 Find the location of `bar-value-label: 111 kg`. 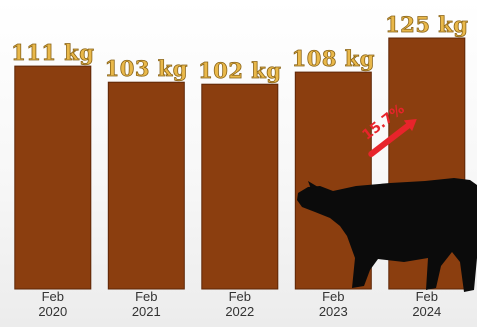

bar-value-label: 111 kg is located at coordinates (52, 52).